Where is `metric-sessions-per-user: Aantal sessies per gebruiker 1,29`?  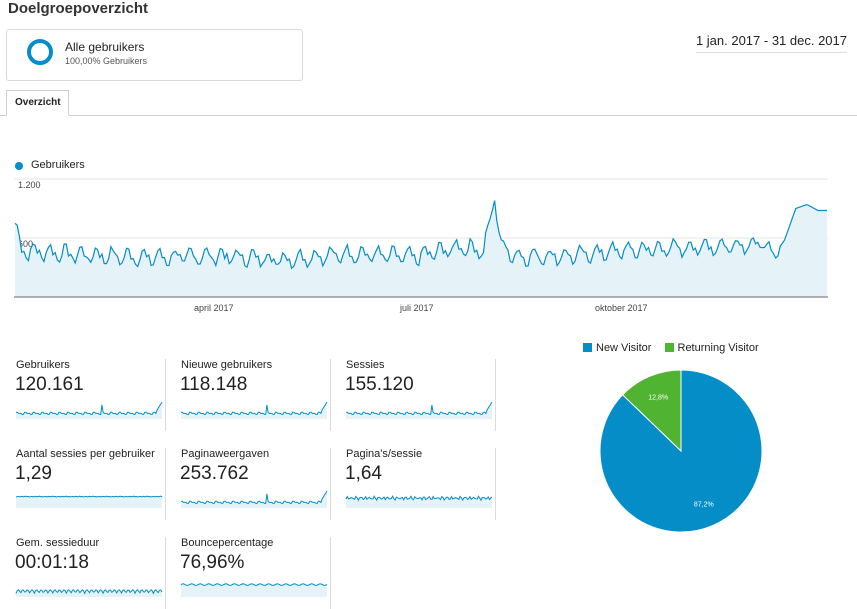 metric-sessions-per-user: Aantal sessies per gebruiker 1,29 is located at coordinates (90, 484).